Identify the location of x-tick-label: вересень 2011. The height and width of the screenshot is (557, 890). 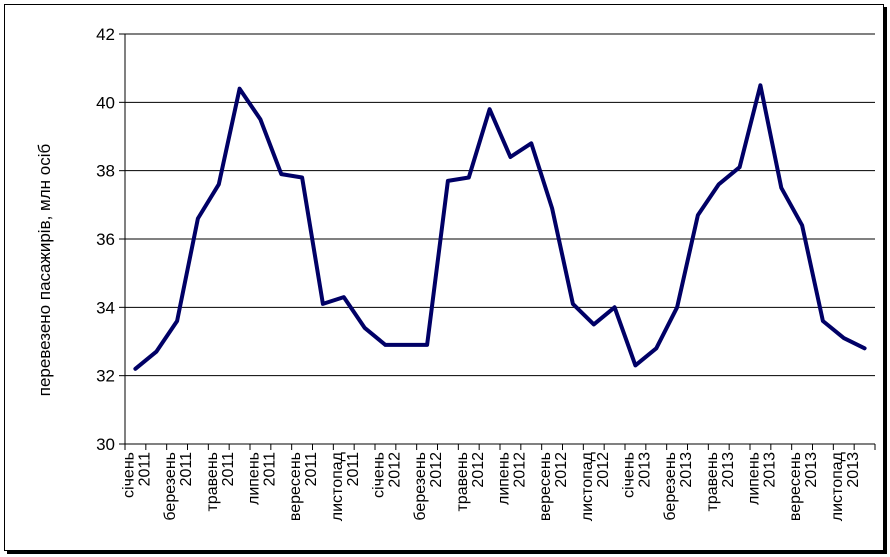
(303, 486).